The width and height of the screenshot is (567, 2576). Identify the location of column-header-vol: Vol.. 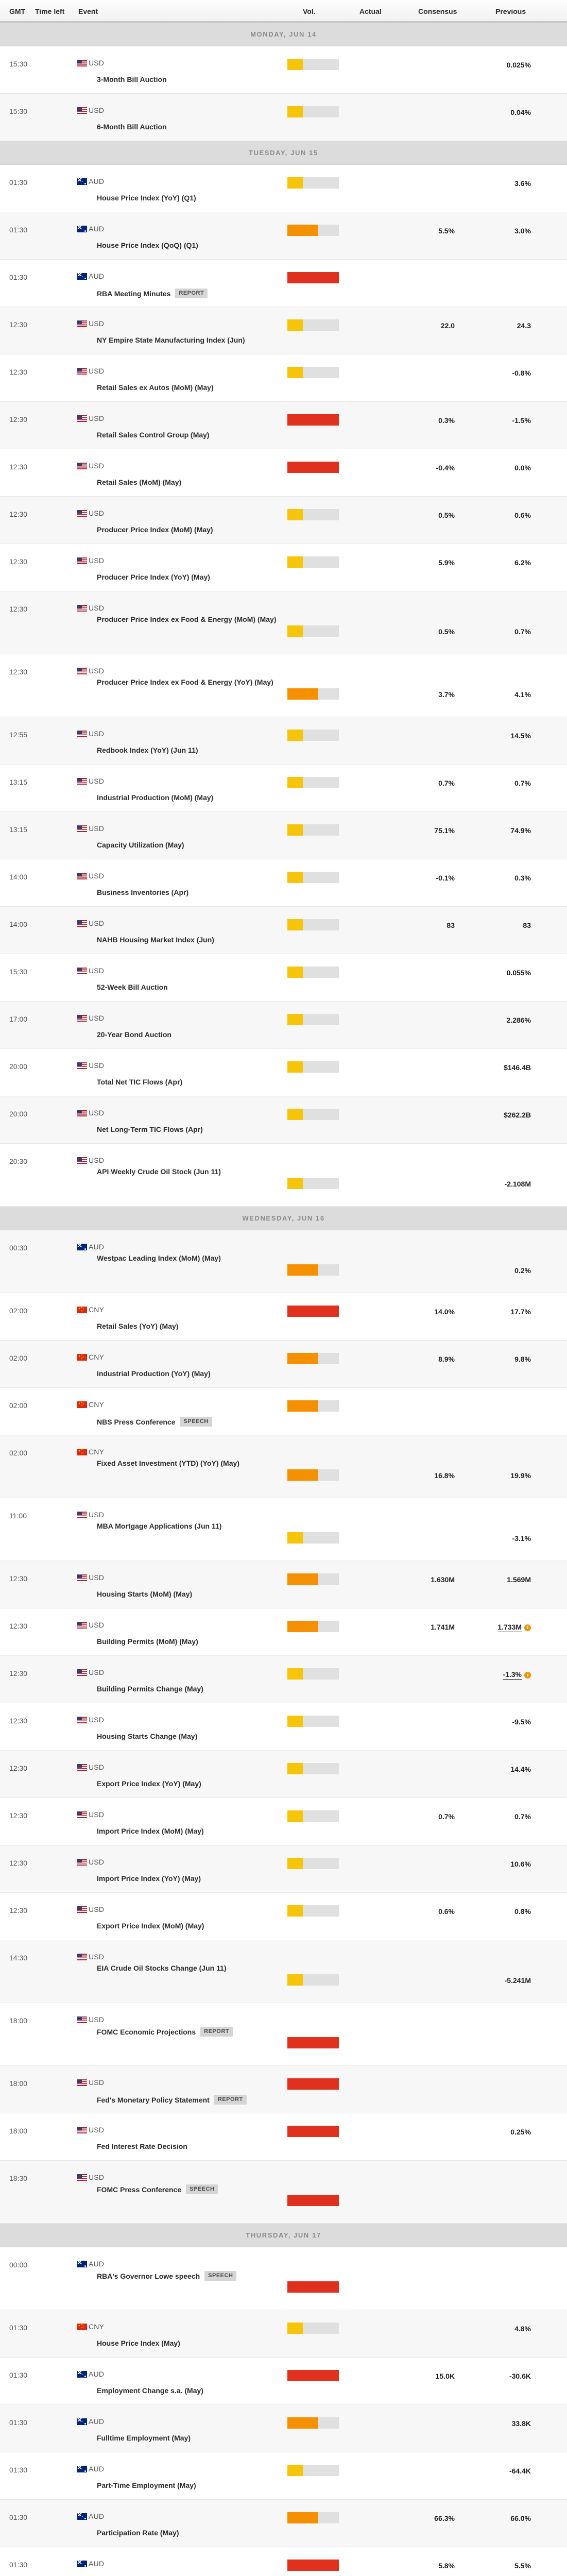
(309, 11).